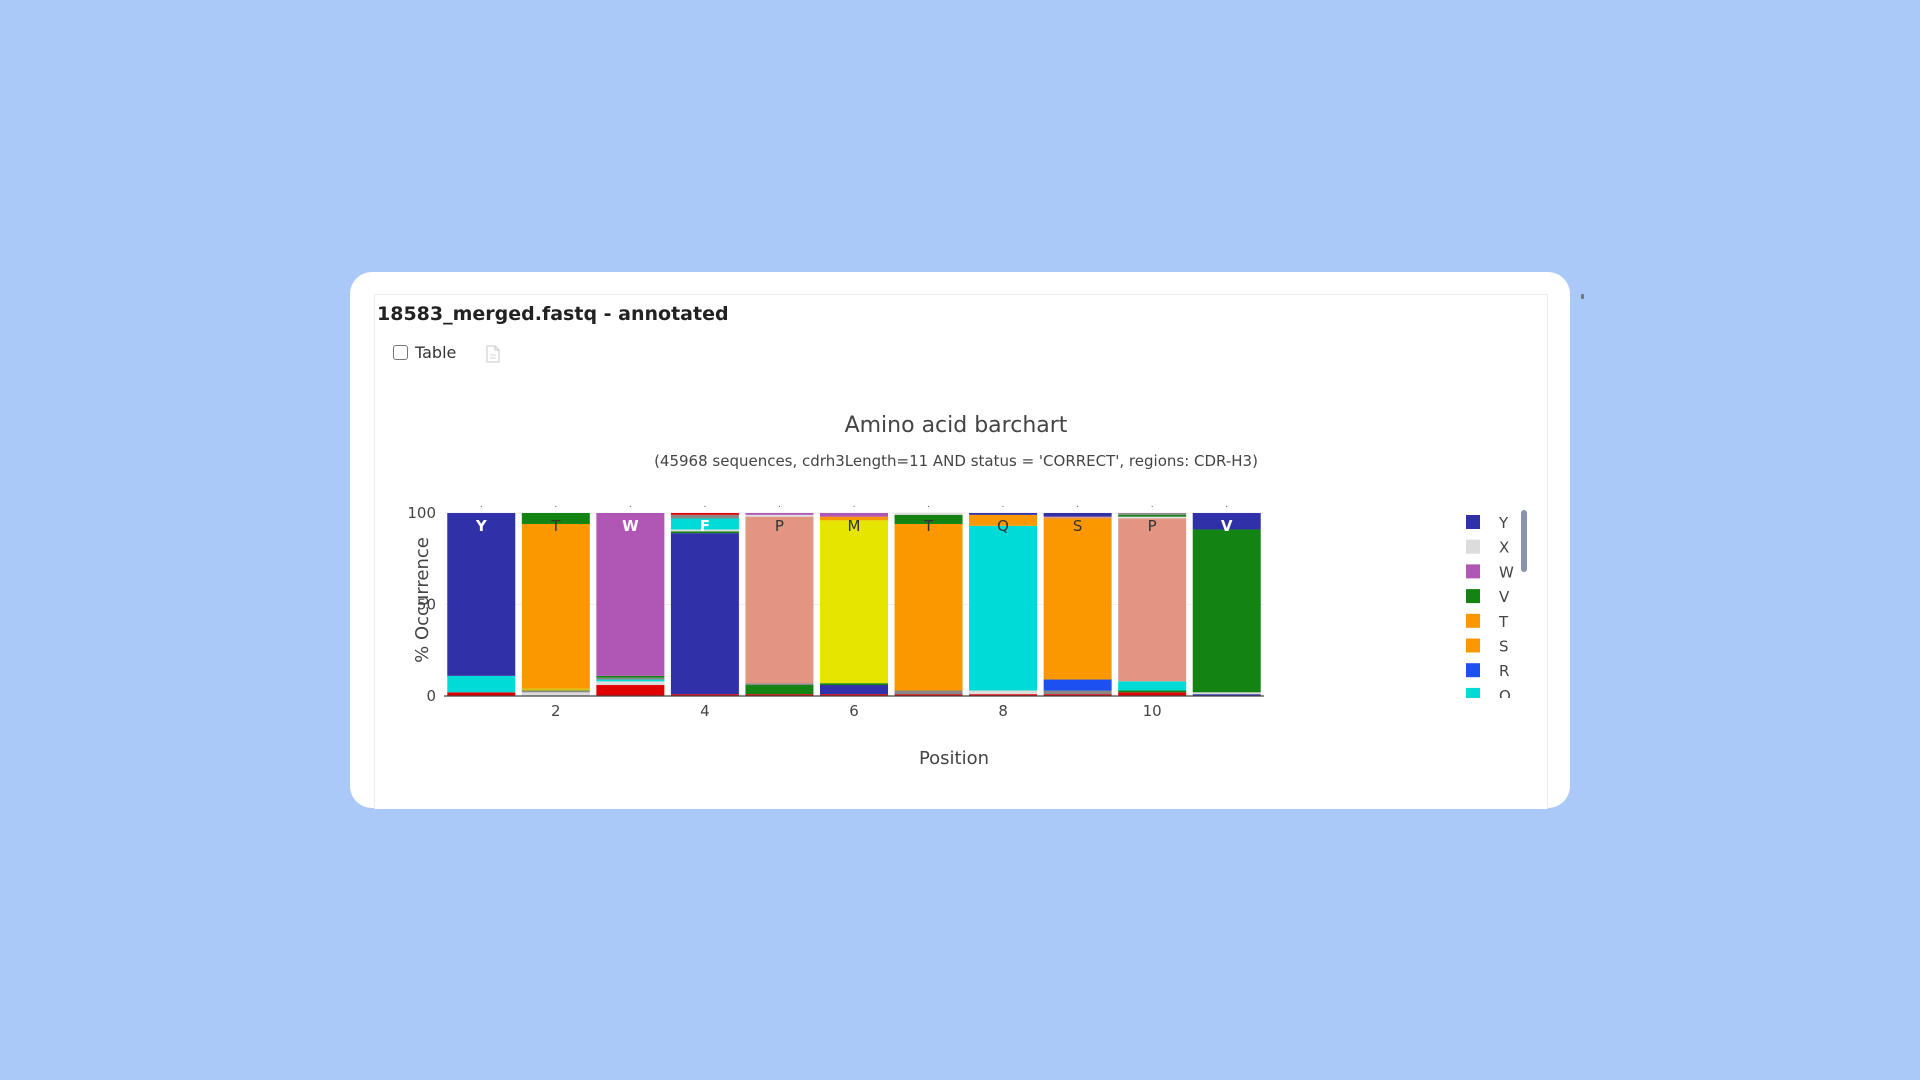  Describe the element at coordinates (779, 526) in the screenshot. I see `bar-label: P` at that location.